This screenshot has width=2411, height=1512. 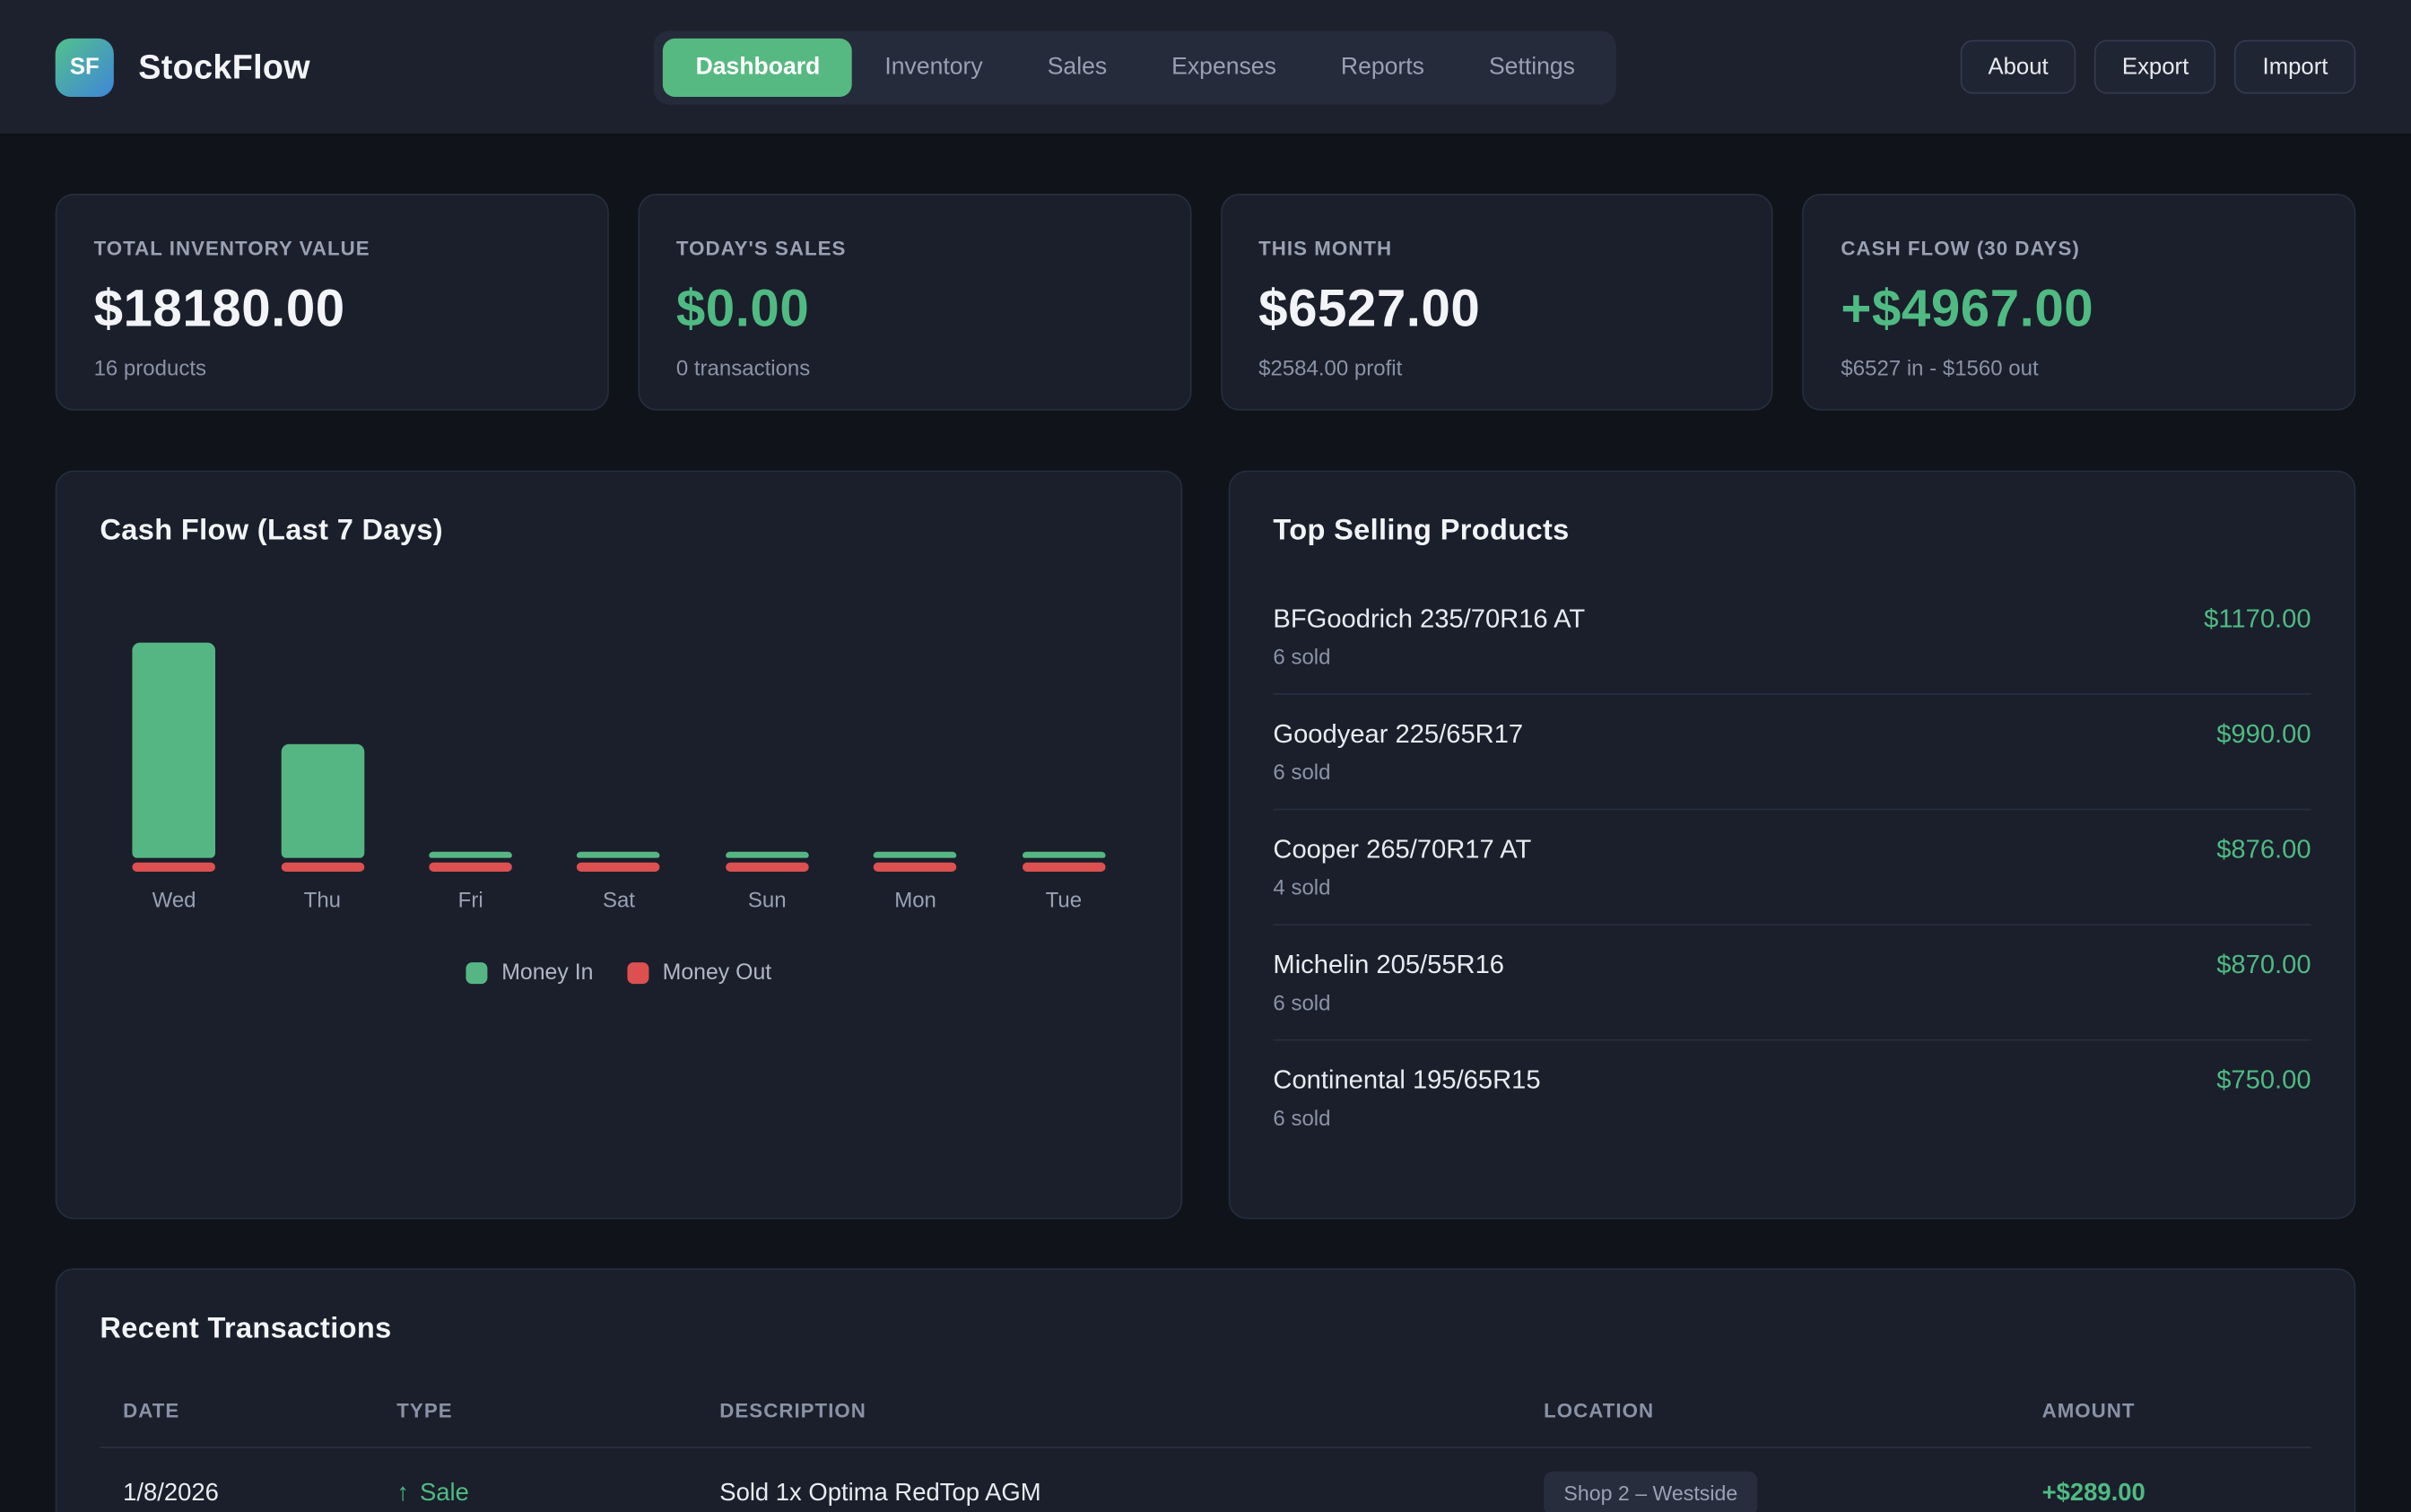 I want to click on product-row: Goodyear 225/65R17 $990.00 6 sold, so click(x=1792, y=751).